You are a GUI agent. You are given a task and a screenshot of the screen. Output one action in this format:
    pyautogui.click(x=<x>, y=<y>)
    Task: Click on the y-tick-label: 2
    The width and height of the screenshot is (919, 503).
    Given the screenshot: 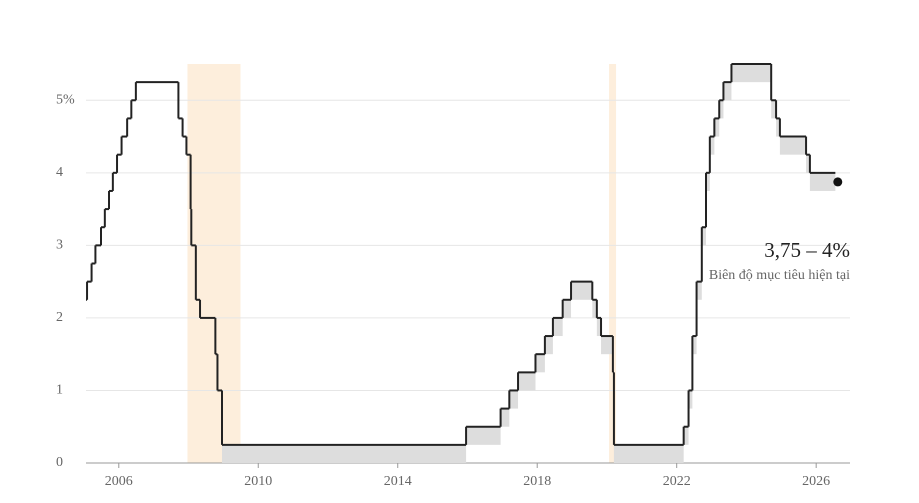 What is the action you would take?
    pyautogui.click(x=59, y=317)
    